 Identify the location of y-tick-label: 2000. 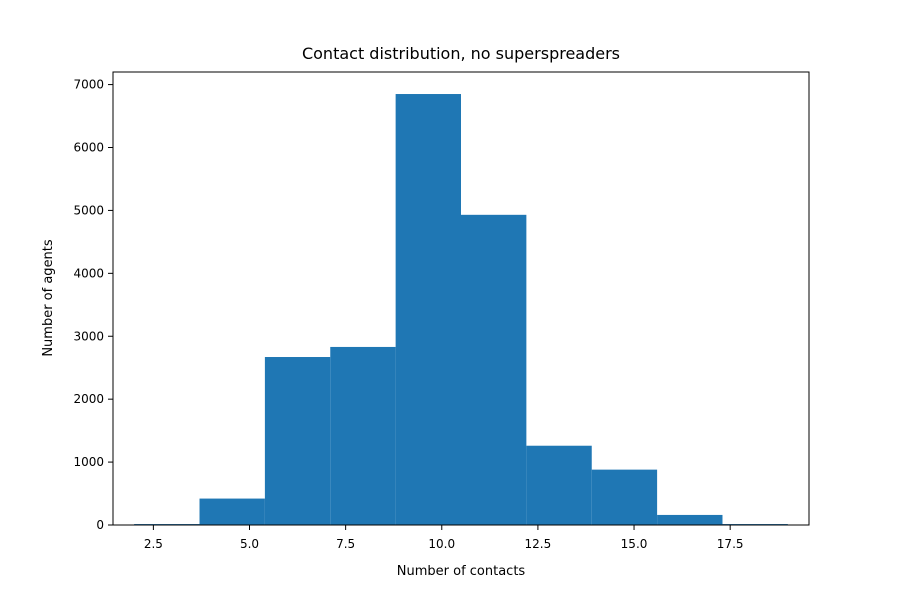
(88, 399).